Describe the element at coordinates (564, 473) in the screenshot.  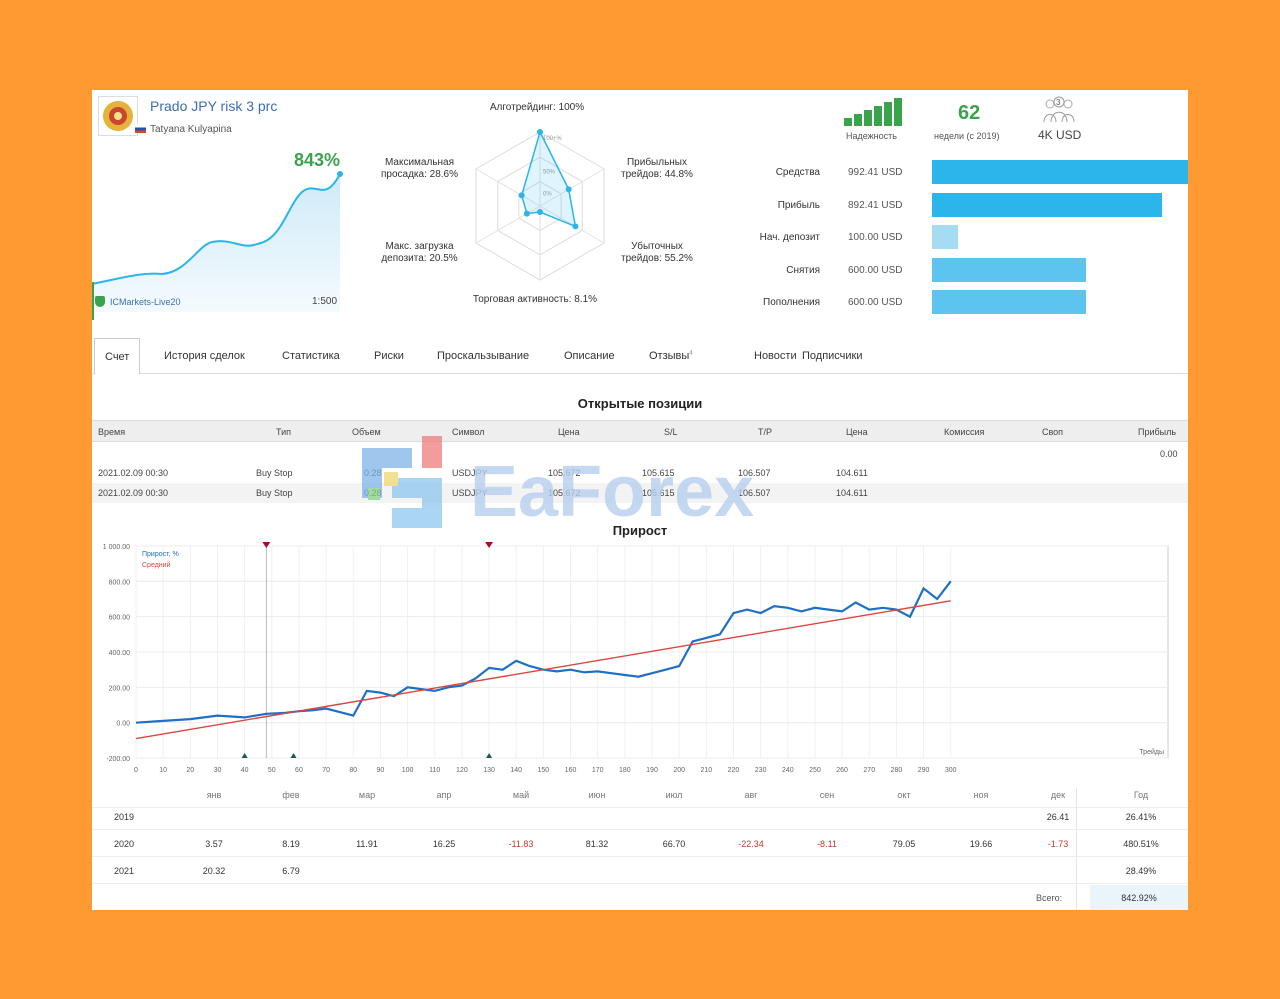
I see `position-cell: 105.672` at that location.